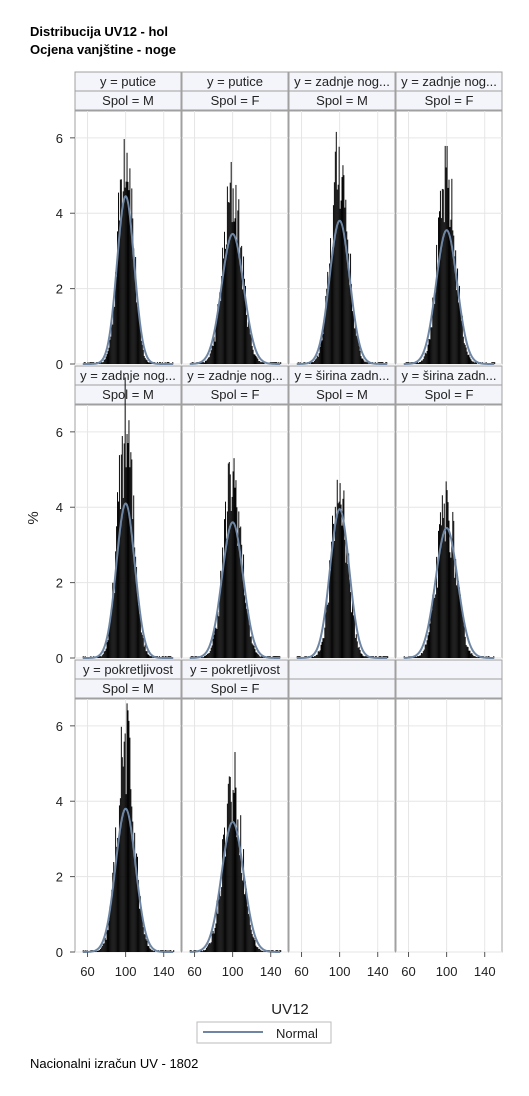 The image size is (529, 1096). I want to click on y-tick-label: 4, so click(59, 801).